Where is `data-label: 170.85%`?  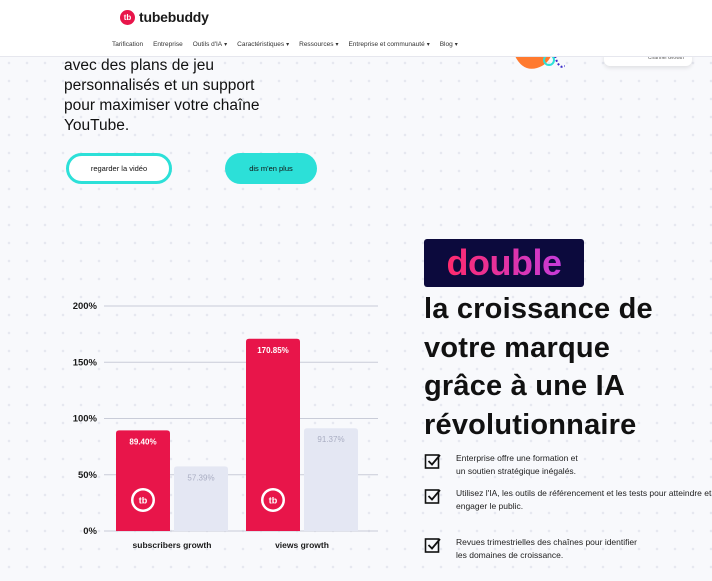 data-label: 170.85% is located at coordinates (273, 350).